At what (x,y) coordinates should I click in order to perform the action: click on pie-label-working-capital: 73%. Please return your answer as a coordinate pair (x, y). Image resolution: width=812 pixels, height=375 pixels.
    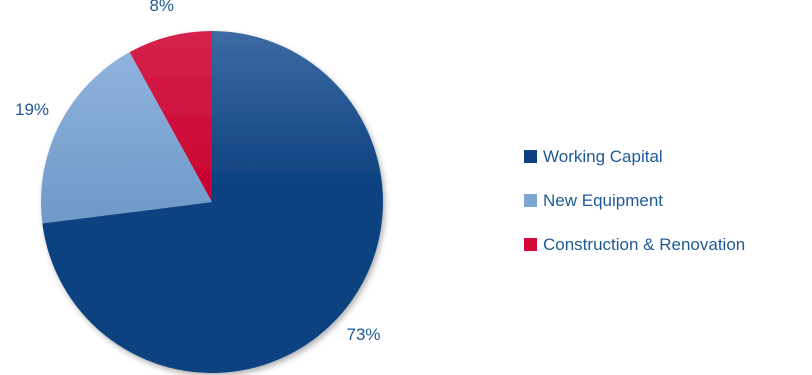
    Looking at the image, I should click on (364, 334).